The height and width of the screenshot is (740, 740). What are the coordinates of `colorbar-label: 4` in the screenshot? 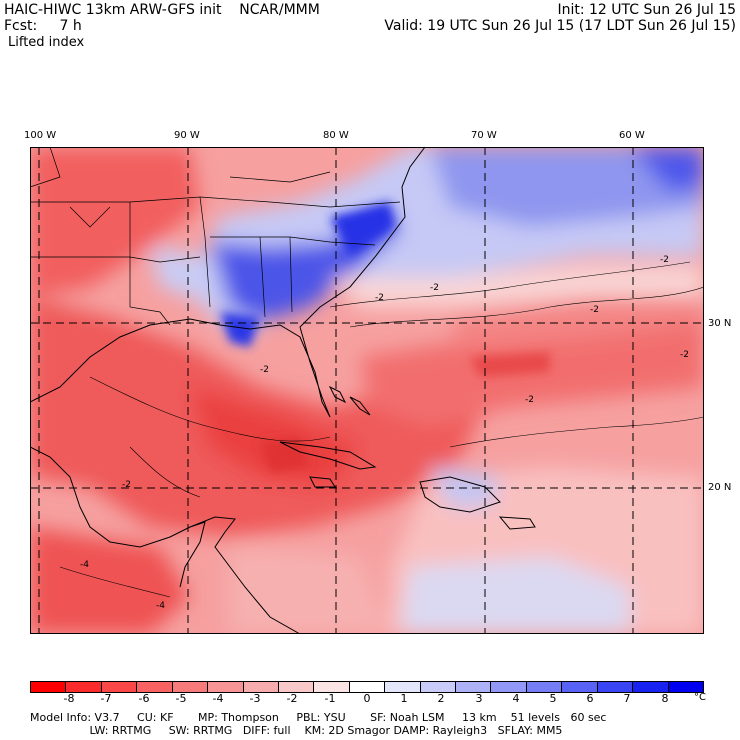 It's located at (516, 698).